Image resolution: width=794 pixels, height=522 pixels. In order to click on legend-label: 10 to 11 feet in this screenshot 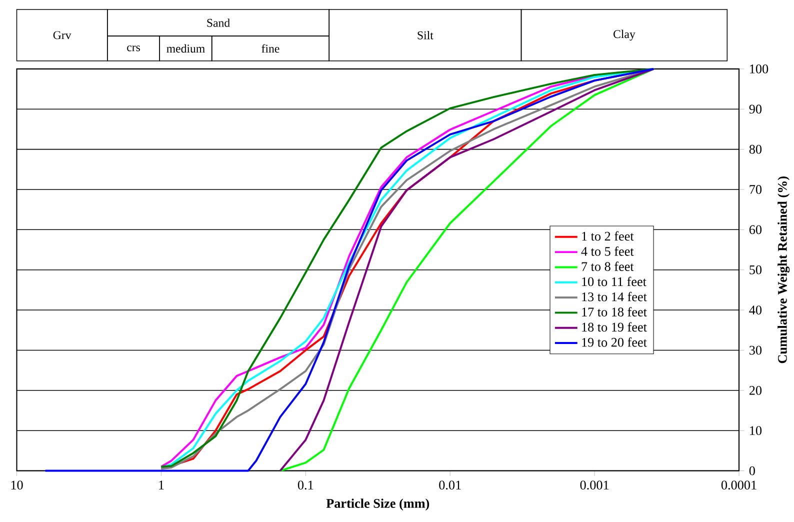, I will do `click(614, 281)`.